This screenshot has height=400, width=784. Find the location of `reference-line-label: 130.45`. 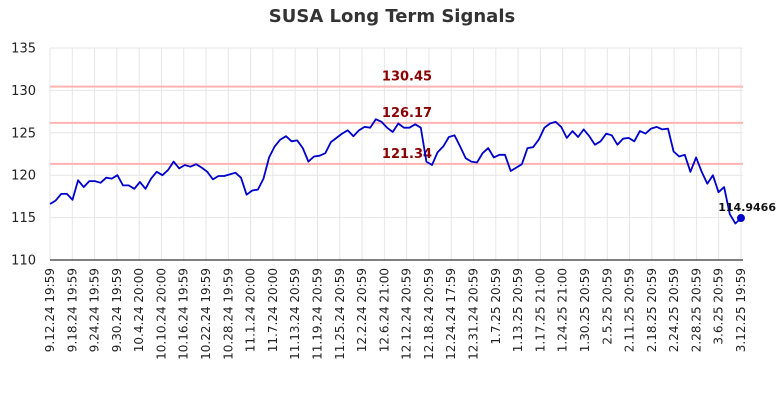

reference-line-label: 130.45 is located at coordinates (407, 77).